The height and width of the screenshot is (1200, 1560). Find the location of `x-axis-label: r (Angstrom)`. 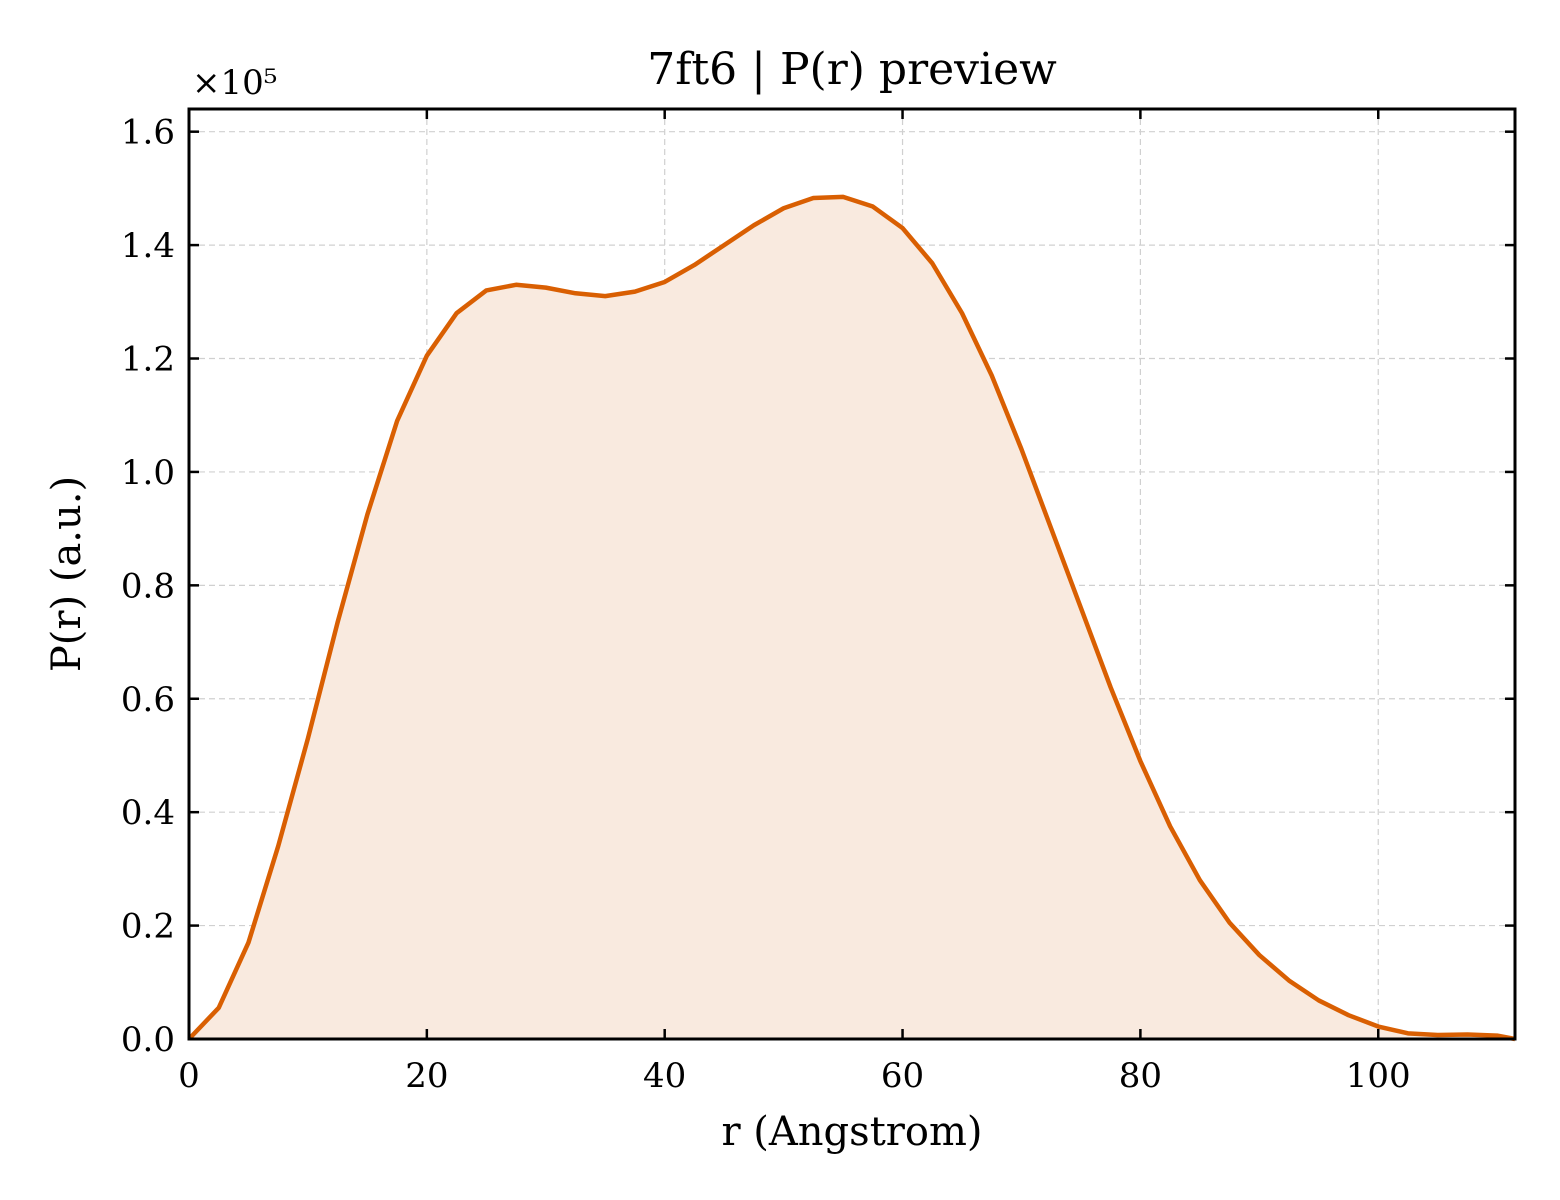

x-axis-label: r (Angstrom) is located at coordinates (851, 1132).